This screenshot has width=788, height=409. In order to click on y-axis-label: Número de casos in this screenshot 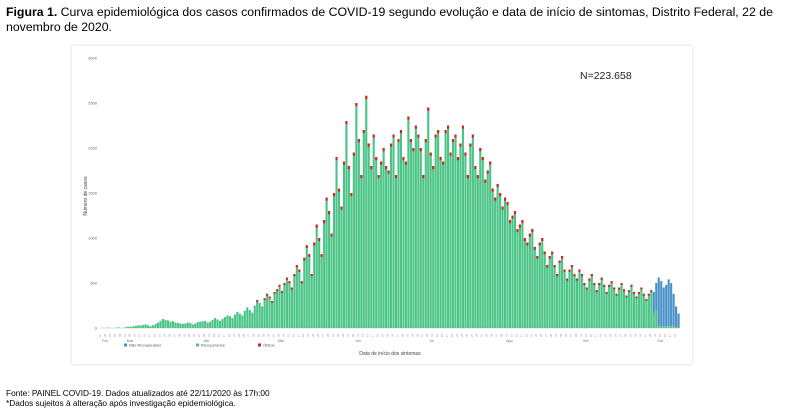, I will do `click(86, 196)`.